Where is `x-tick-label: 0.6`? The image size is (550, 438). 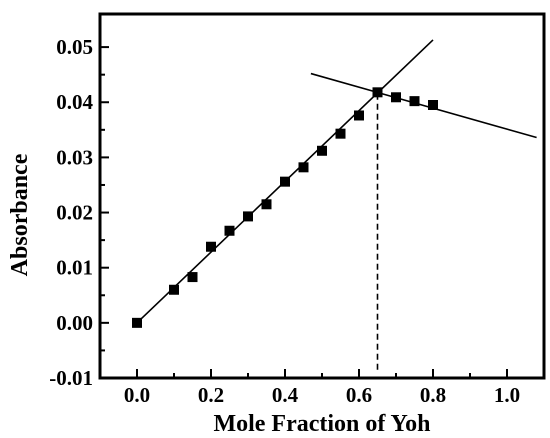
x-tick-label: 0.6 is located at coordinates (359, 395).